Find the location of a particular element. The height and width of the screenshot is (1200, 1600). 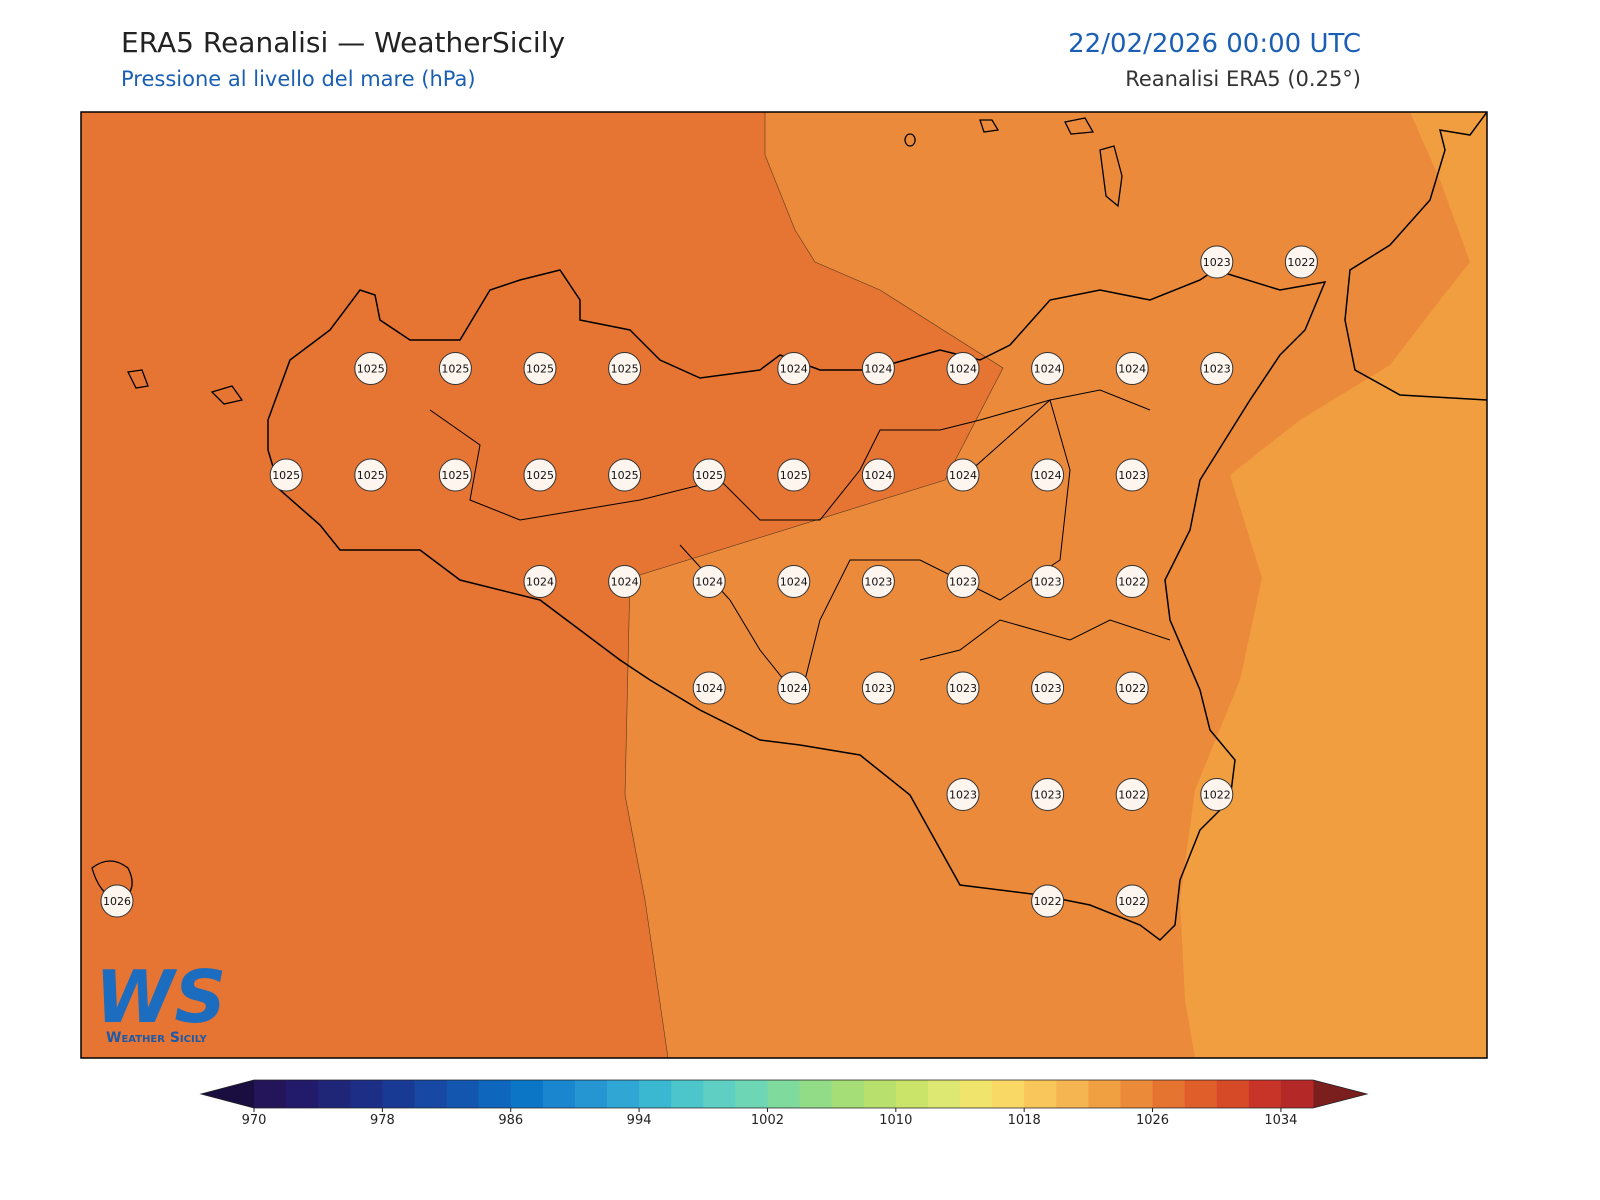

coastline is located at coordinates (1415, 256).